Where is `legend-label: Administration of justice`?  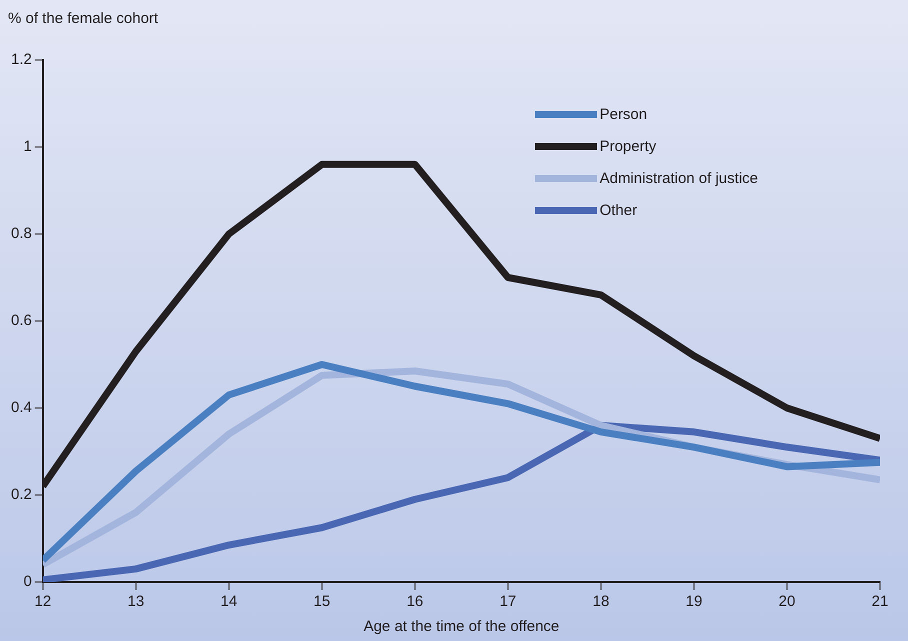 legend-label: Administration of justice is located at coordinates (679, 178).